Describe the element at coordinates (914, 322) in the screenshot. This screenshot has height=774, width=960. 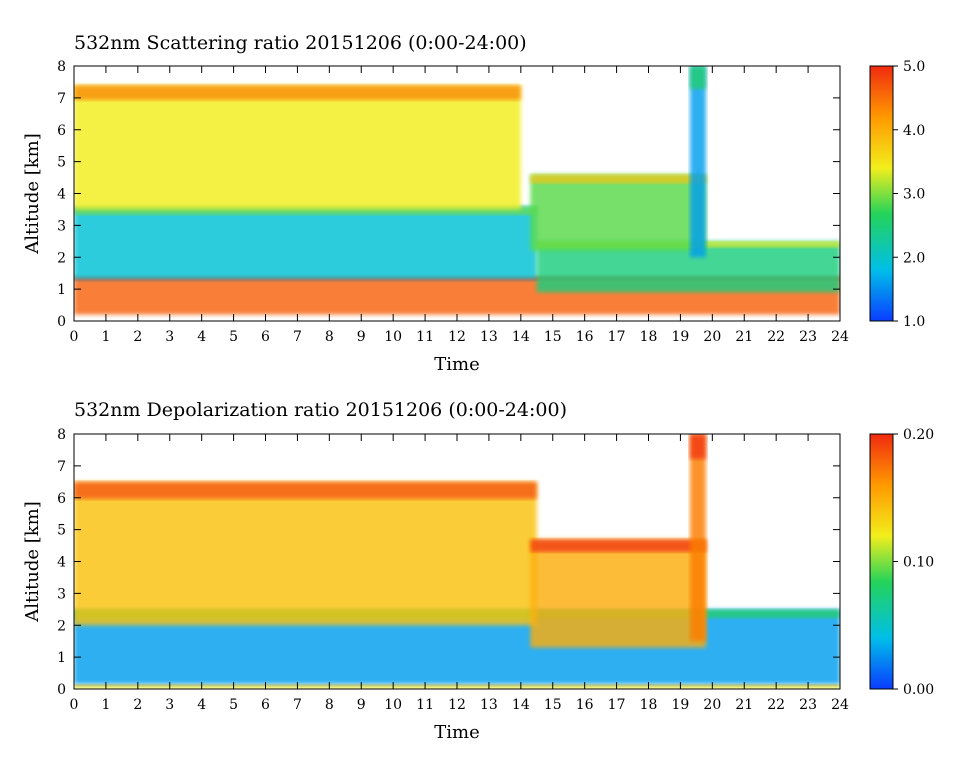
I see `colorbar-tick-label: 1.0` at that location.